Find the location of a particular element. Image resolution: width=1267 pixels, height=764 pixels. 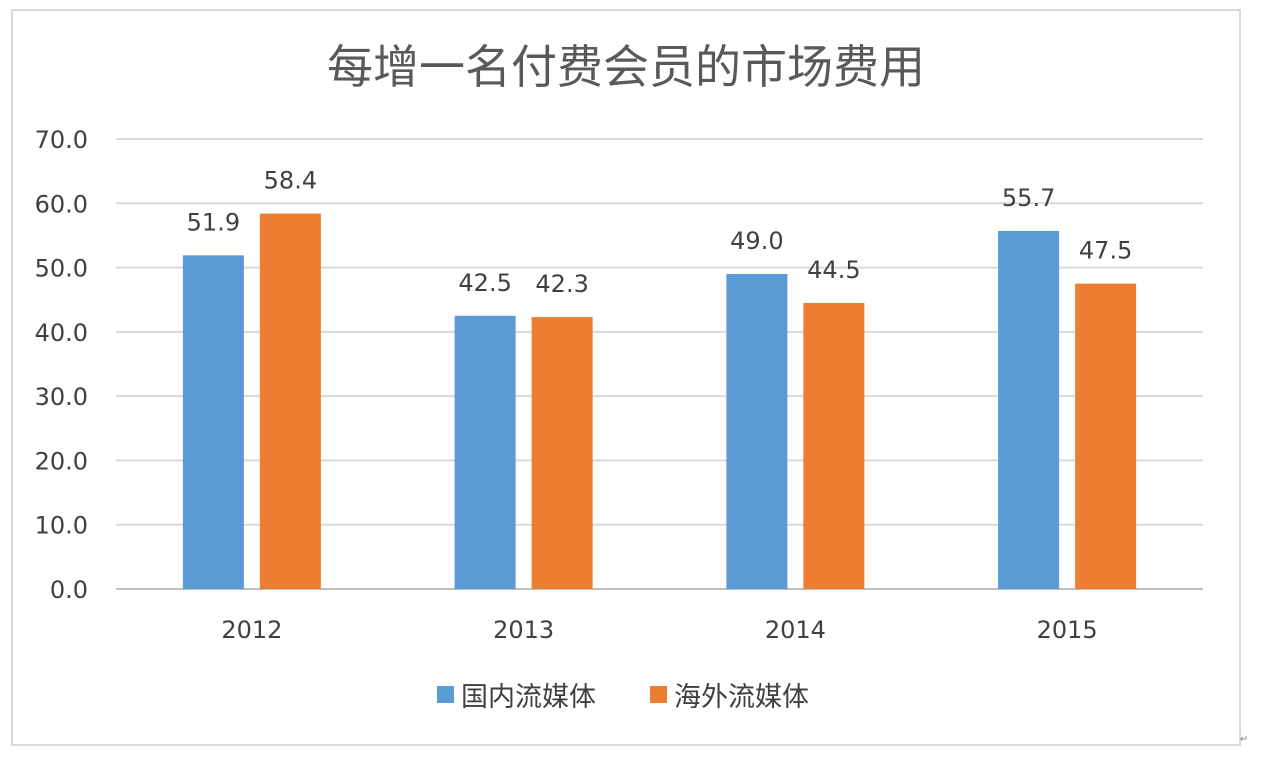

y-tick-label: 70.0 is located at coordinates (61, 140).